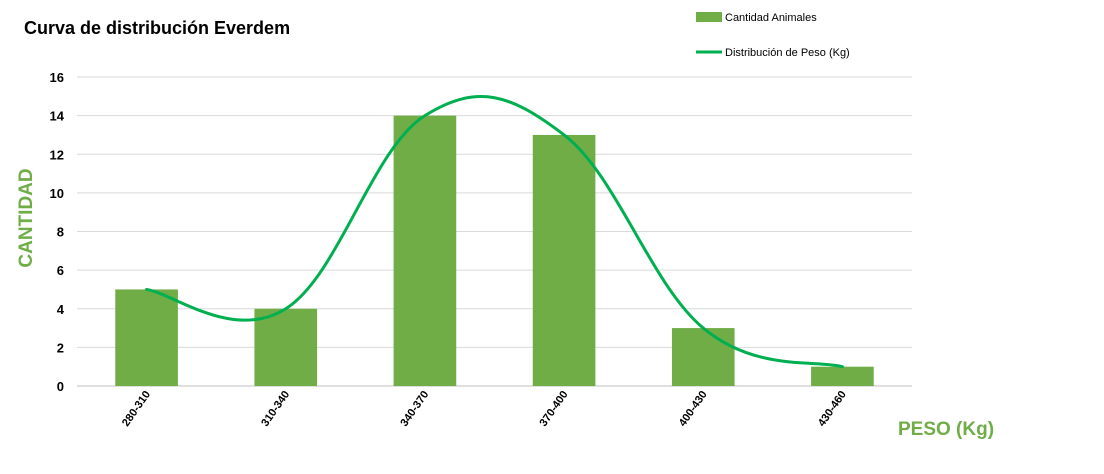 The height and width of the screenshot is (474, 1104). I want to click on legend-bar-swatch, so click(709, 17).